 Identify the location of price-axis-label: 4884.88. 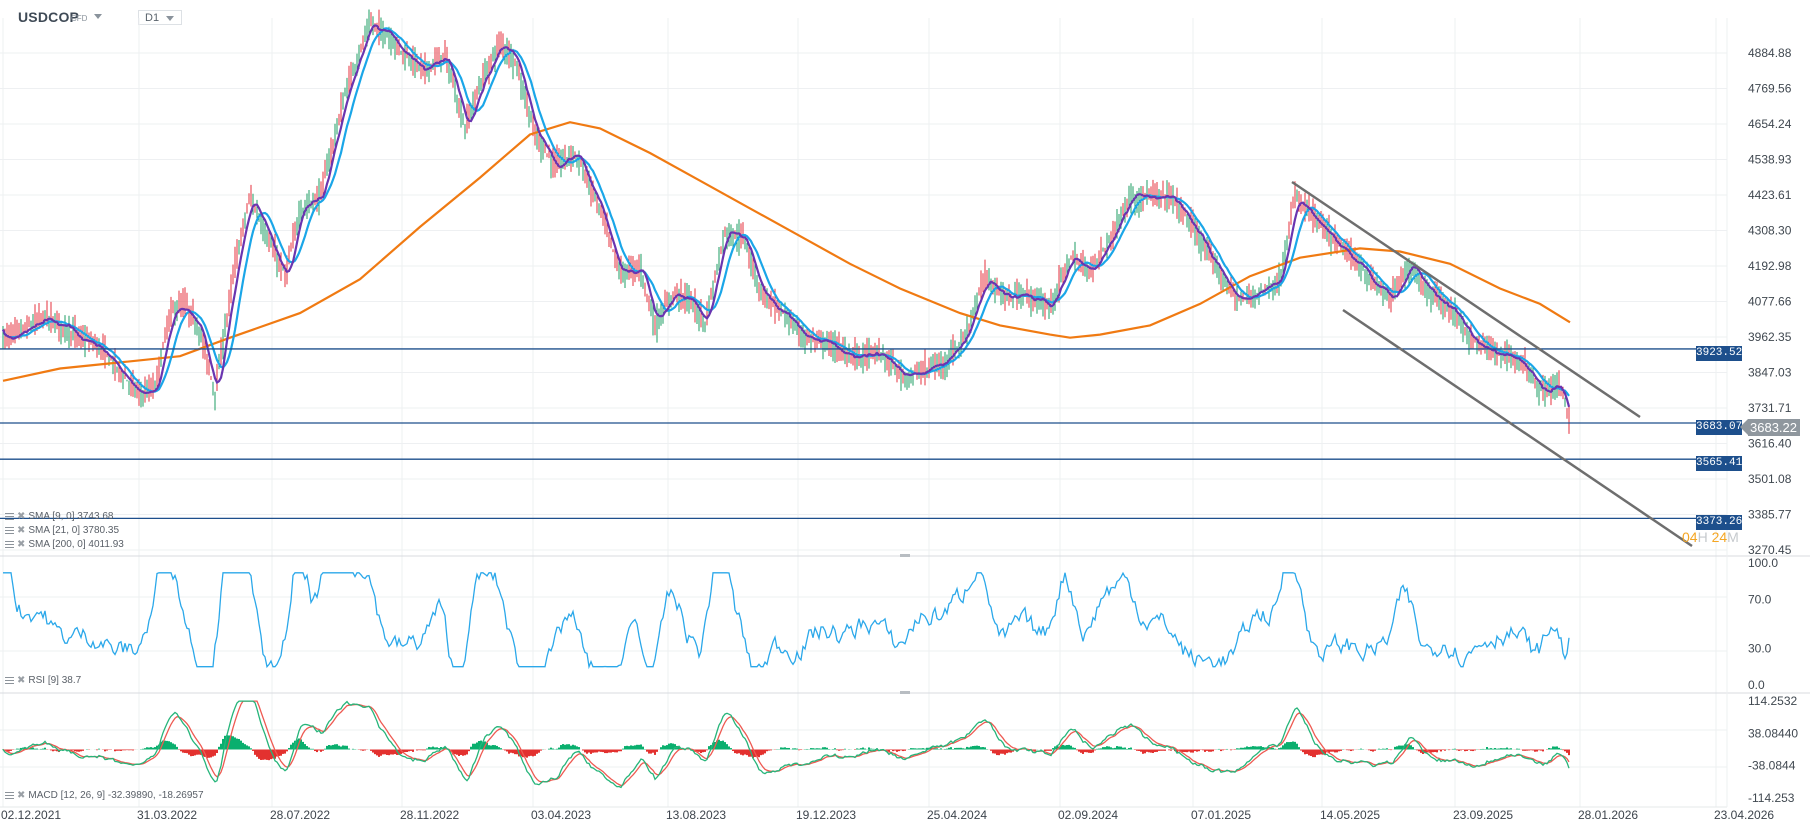
(1770, 53).